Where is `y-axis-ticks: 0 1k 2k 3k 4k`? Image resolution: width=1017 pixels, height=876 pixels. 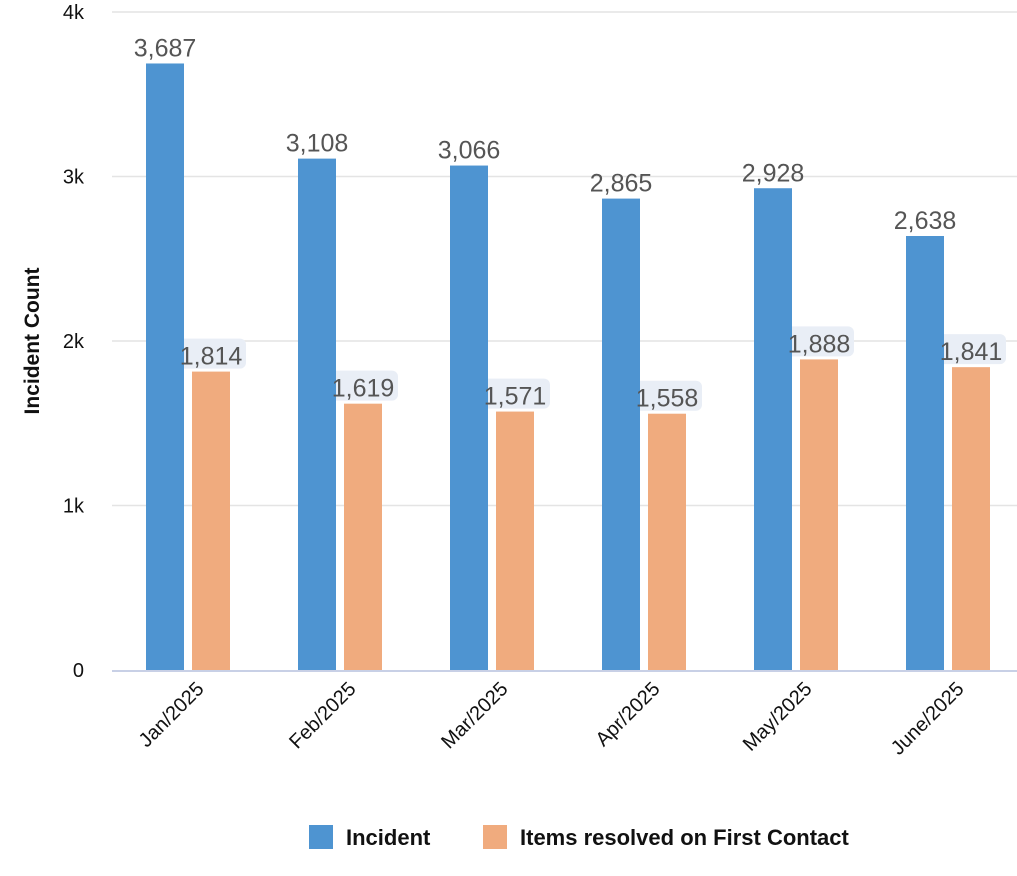 y-axis-ticks: 0 1k 2k 3k 4k is located at coordinates (74, 342).